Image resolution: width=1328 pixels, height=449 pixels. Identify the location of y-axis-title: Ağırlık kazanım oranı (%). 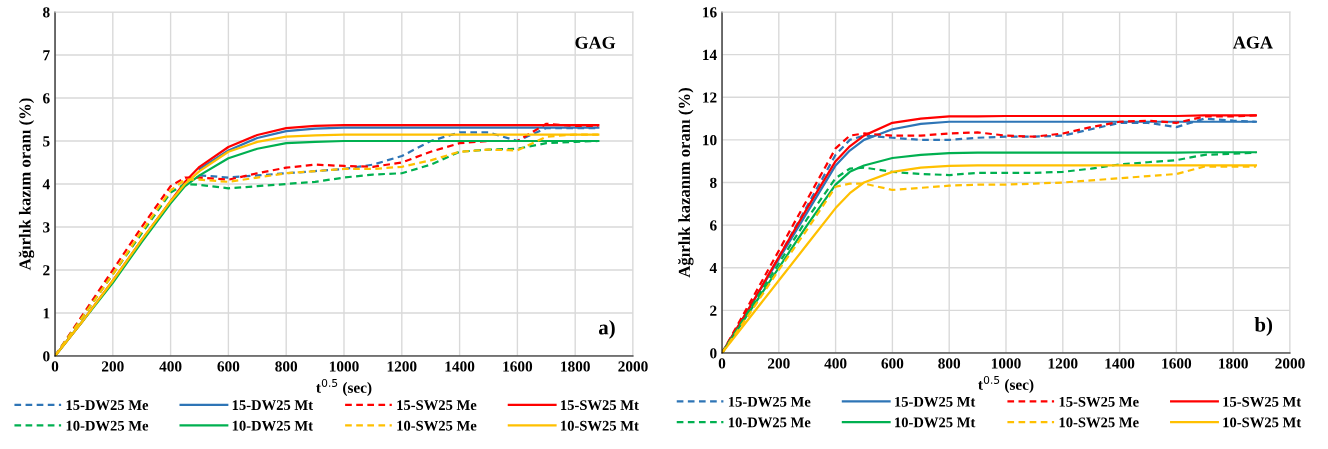
(686, 183).